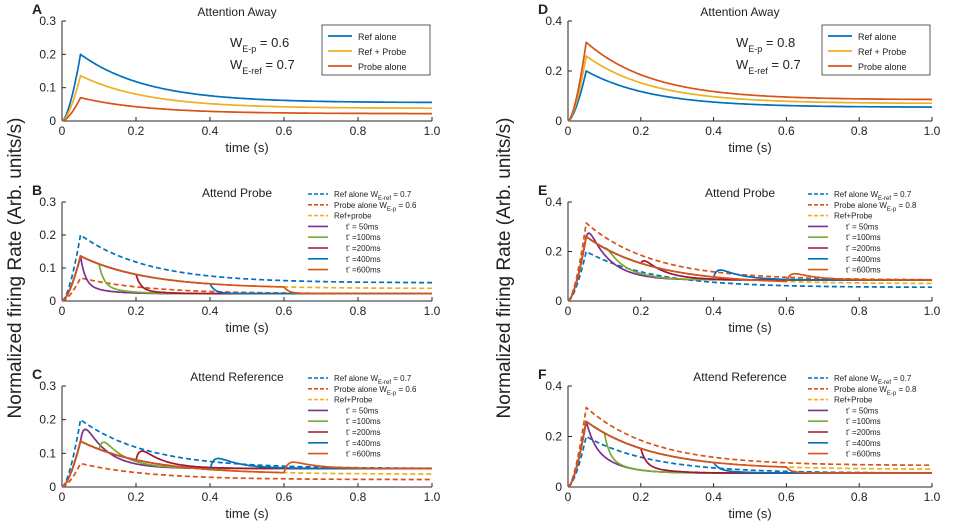 Image resolution: width=964 pixels, height=530 pixels. What do you see at coordinates (37, 190) in the screenshot?
I see `panel-letter: B` at bounding box center [37, 190].